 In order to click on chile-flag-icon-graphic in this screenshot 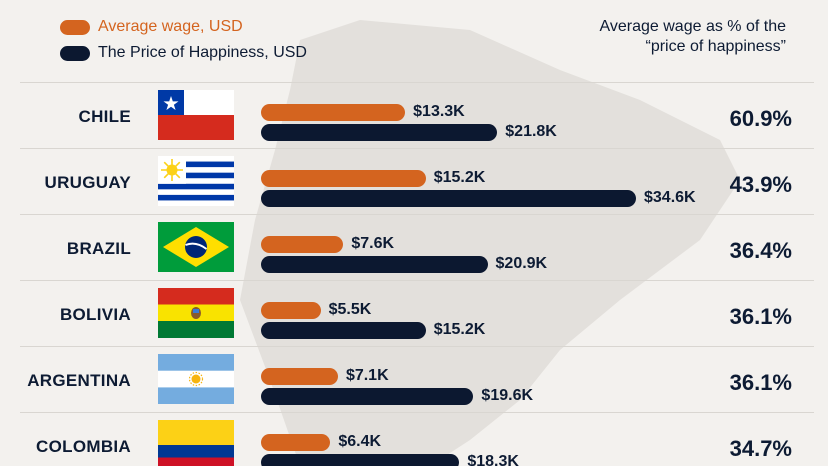, I will do `click(196, 115)`.